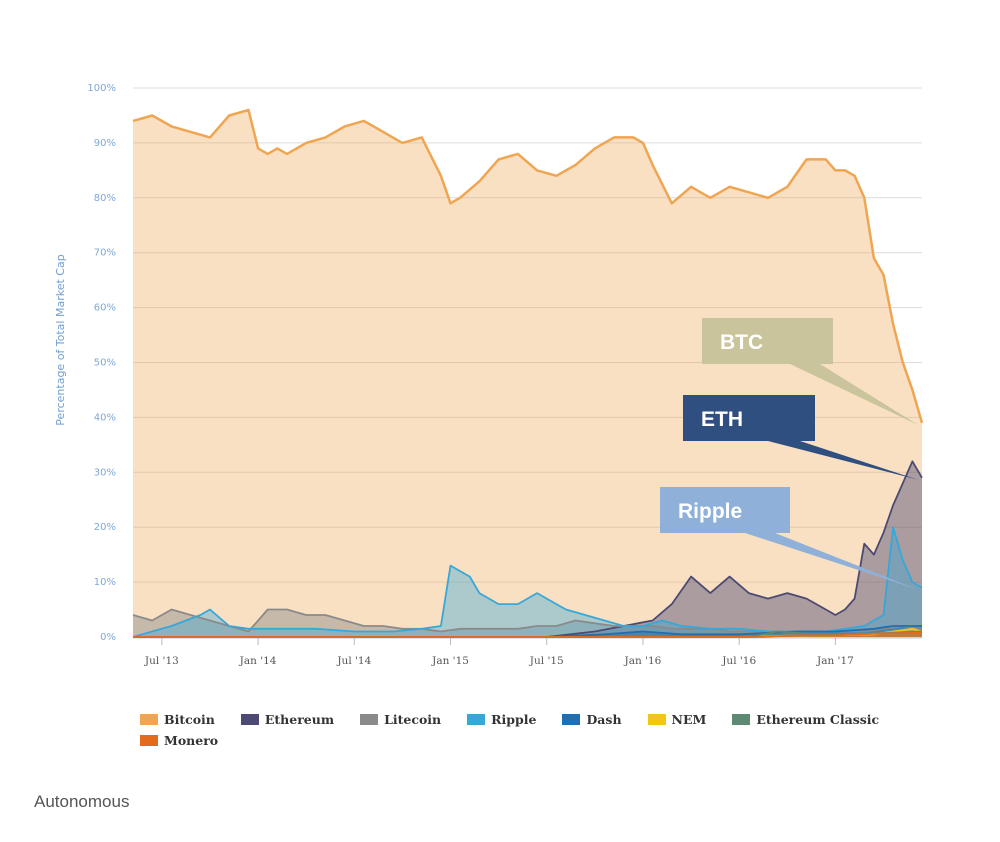 The height and width of the screenshot is (842, 1000). Describe the element at coordinates (105, 417) in the screenshot. I see `y-tick-label: 40%` at that location.